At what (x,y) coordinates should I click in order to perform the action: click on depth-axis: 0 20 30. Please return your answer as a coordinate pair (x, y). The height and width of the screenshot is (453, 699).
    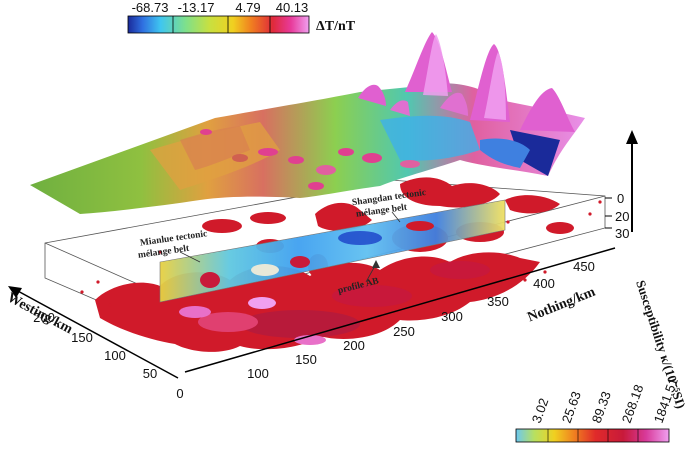
    Looking at the image, I should click on (621, 185).